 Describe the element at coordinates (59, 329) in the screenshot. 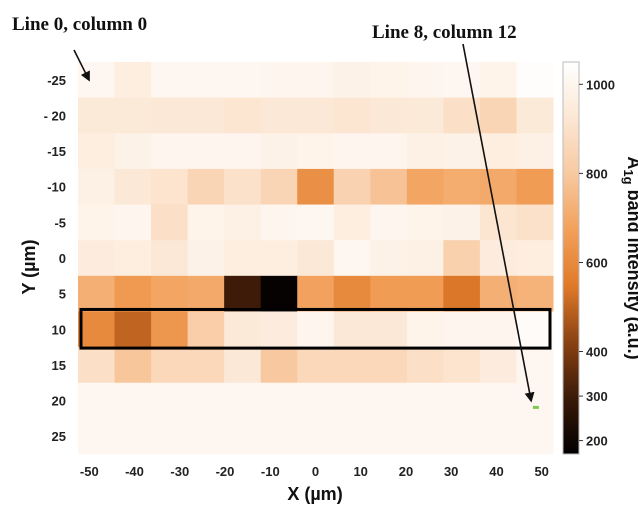

I see `y-tick-label: 10` at that location.